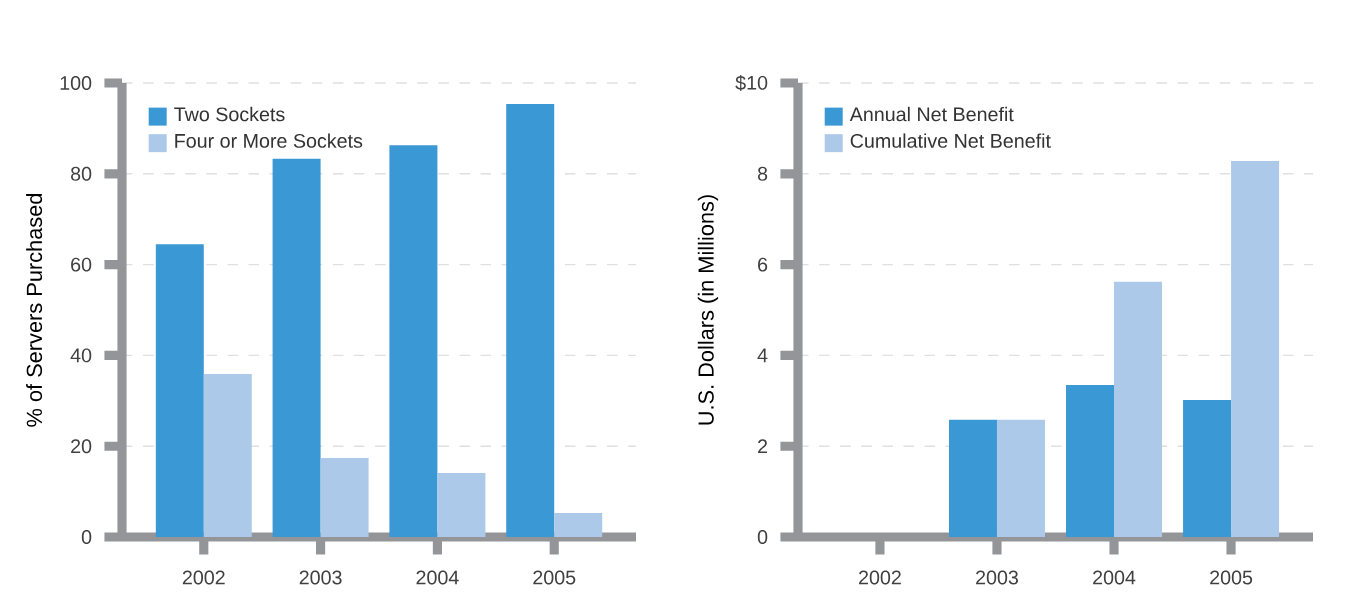 This screenshot has height=608, width=1351. I want to click on y-axis-title: % of Servers Purchased, so click(34, 310).